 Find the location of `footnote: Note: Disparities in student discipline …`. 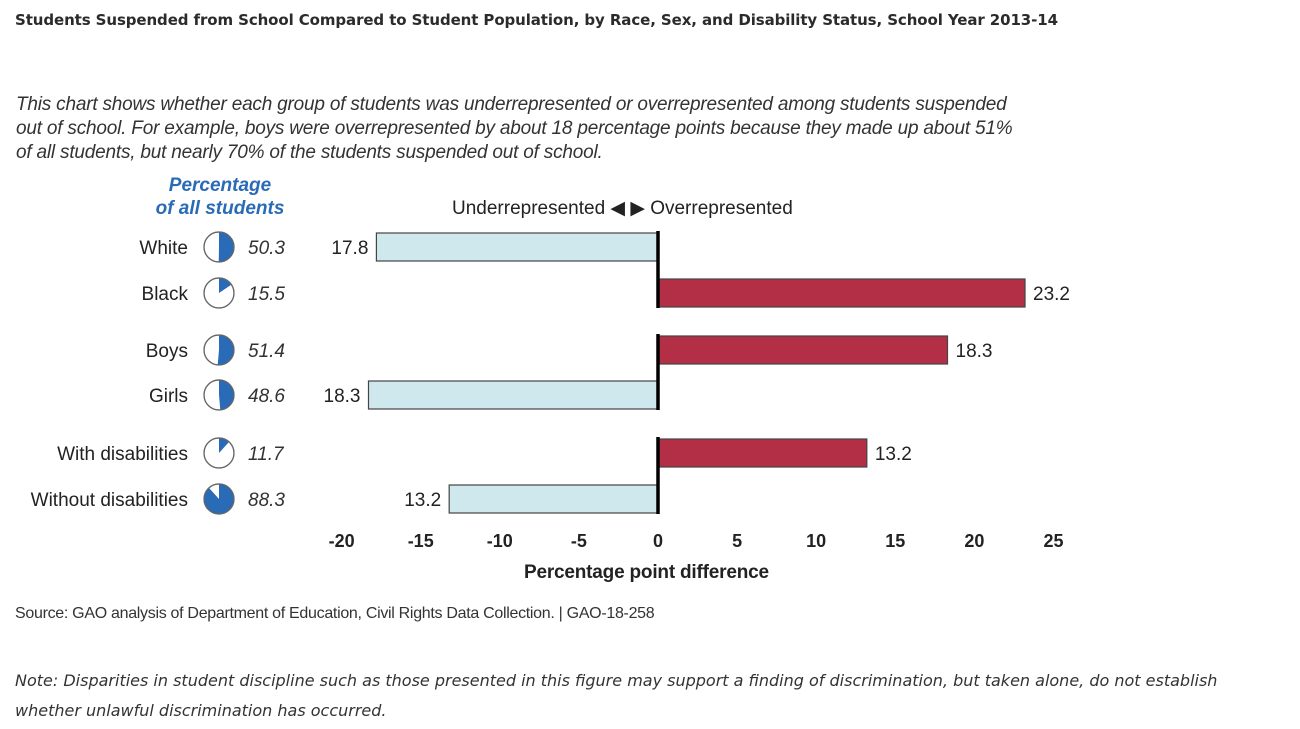

footnote: Note: Disparities in student discipline … is located at coordinates (616, 695).